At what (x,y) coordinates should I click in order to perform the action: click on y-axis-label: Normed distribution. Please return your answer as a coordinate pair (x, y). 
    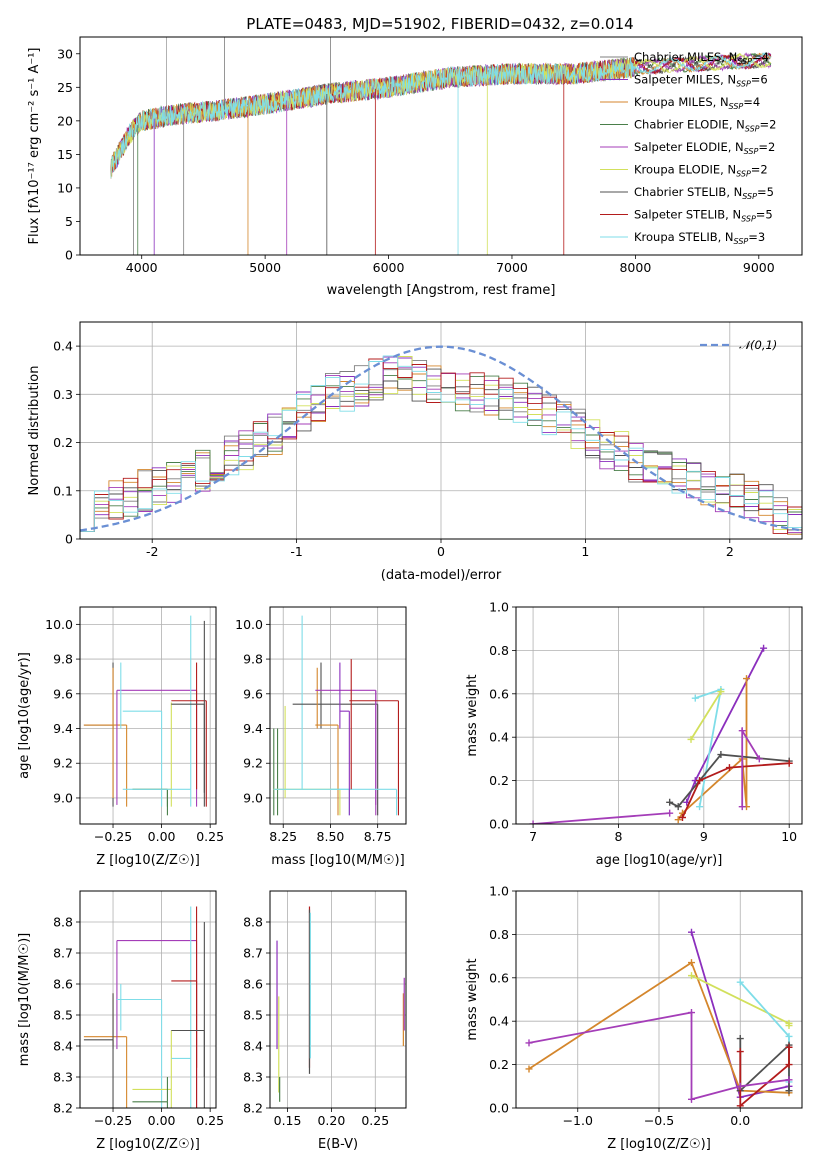
    Looking at the image, I should click on (34, 431).